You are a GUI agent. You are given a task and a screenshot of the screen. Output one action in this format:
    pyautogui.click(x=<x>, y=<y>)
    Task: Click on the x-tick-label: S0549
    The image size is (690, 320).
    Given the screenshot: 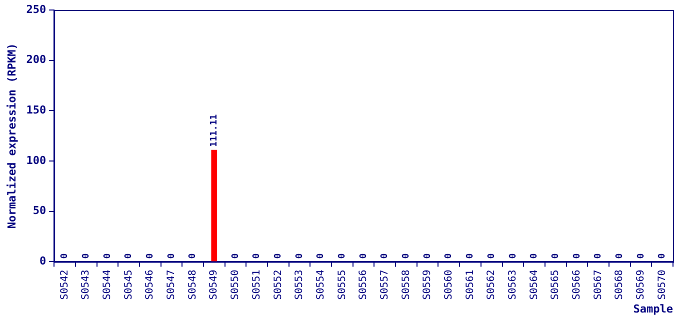 What is the action you would take?
    pyautogui.click(x=214, y=285)
    